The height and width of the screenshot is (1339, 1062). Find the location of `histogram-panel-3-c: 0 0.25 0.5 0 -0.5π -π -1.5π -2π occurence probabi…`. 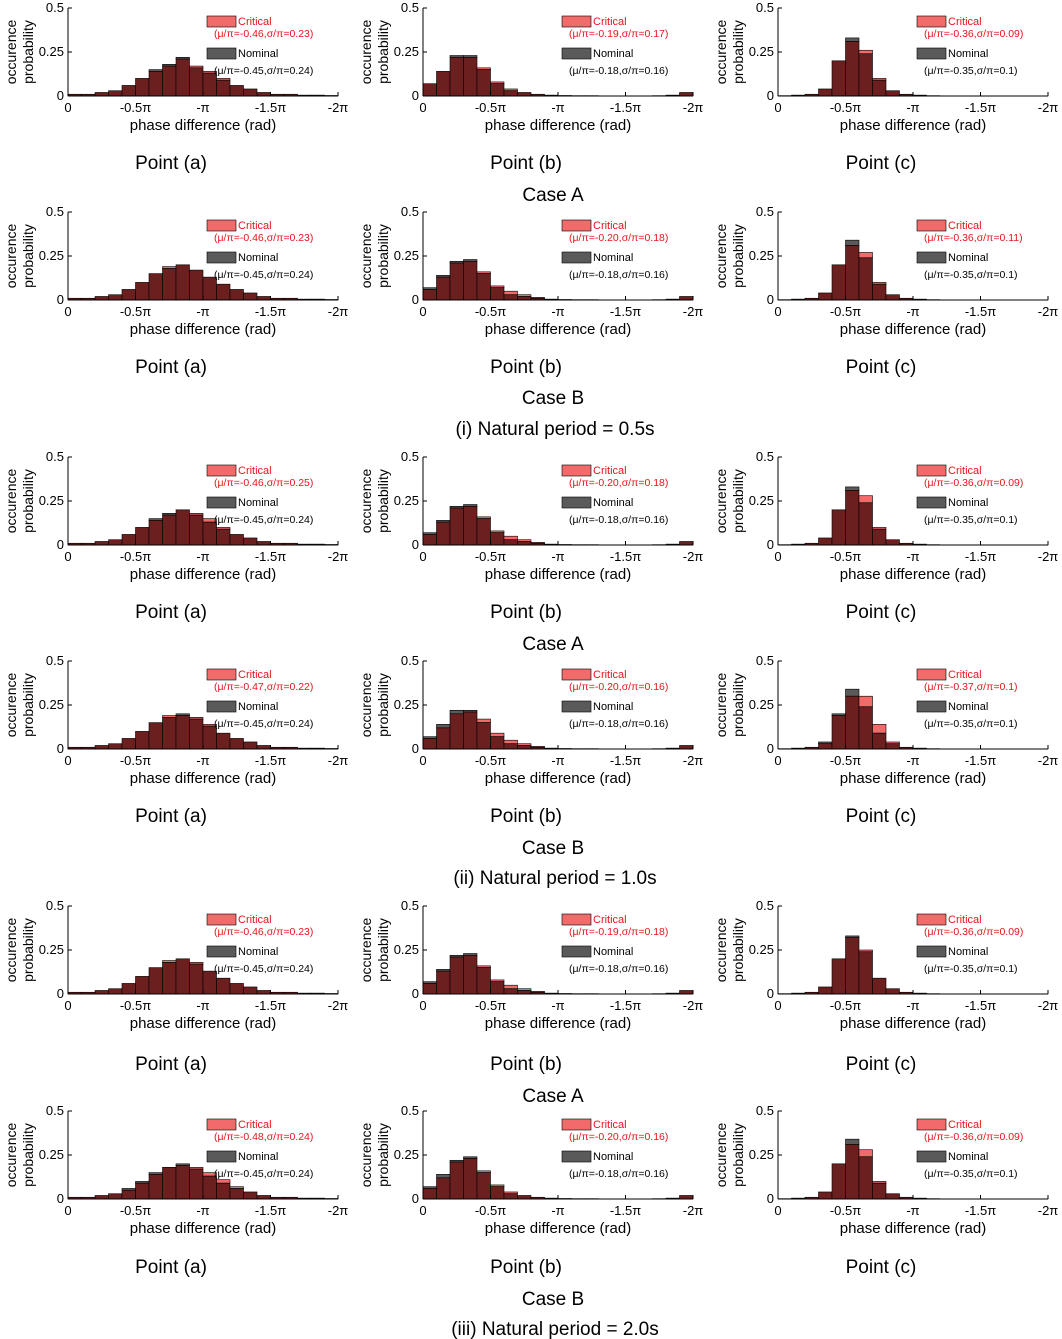

histogram-panel-3-c: 0 0.25 0.5 0 -0.5π -π -1.5π -2π occurence probabi… is located at coordinates (885, 516).